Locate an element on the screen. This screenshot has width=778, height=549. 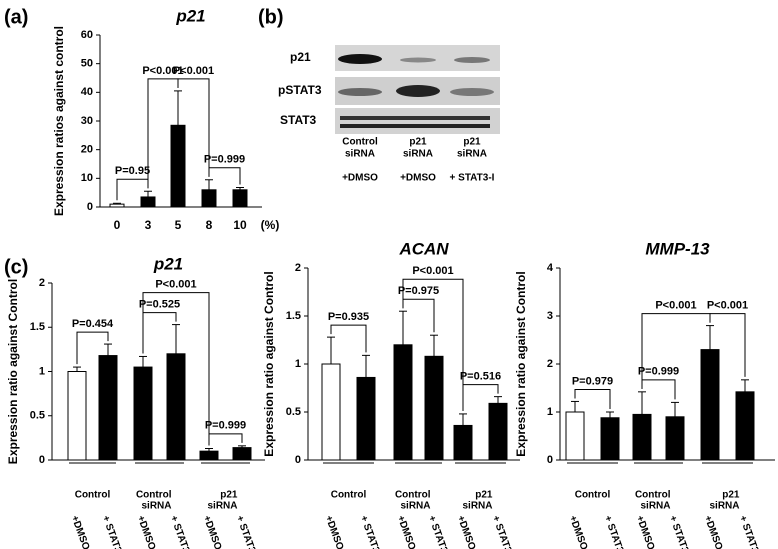
x-tick-label: 8 is located at coordinates (209, 225).